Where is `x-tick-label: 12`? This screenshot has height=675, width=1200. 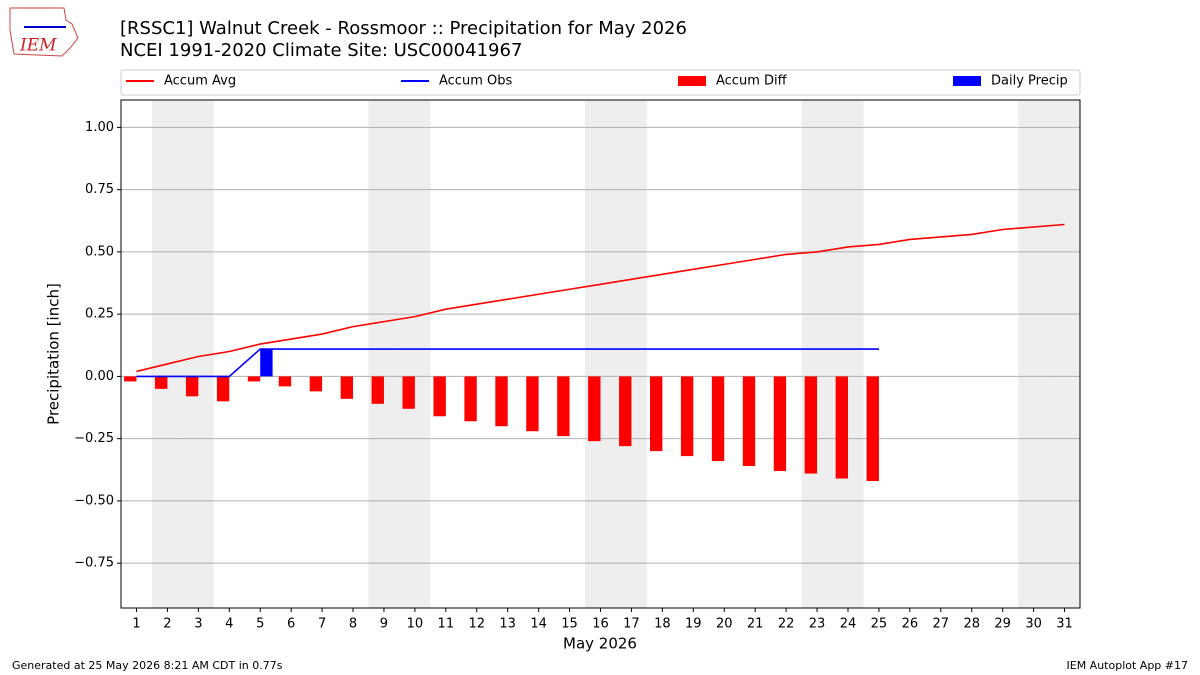
x-tick-label: 12 is located at coordinates (476, 624).